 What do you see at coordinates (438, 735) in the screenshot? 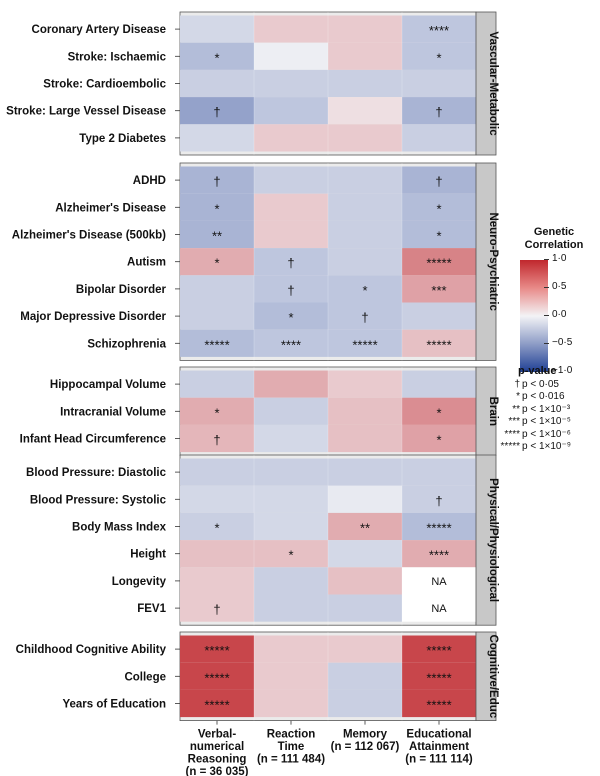
I see `column-label: Educational` at bounding box center [438, 735].